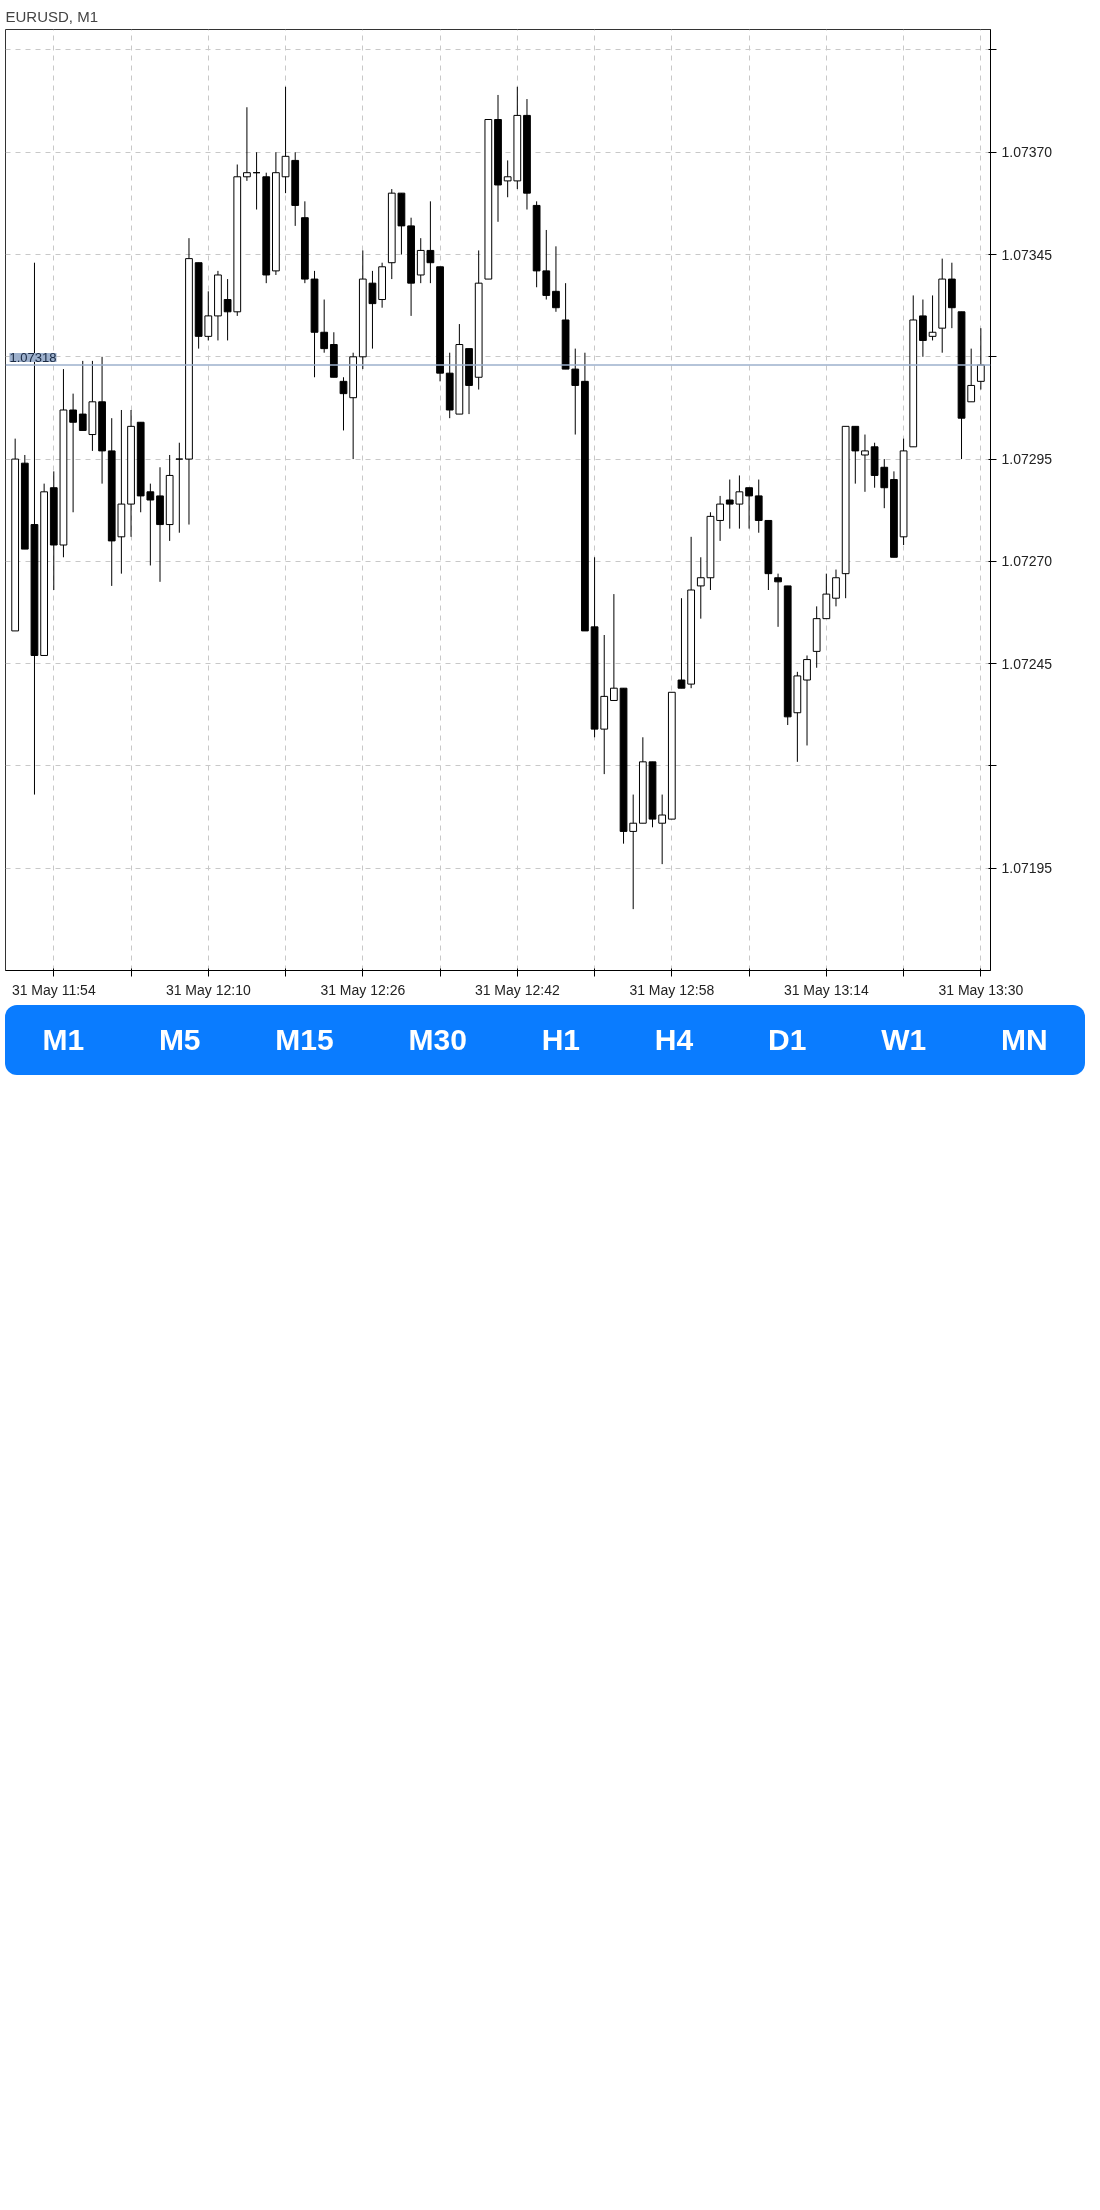 This screenshot has width=1100, height=2210. I want to click on text: W1, so click(904, 1040).